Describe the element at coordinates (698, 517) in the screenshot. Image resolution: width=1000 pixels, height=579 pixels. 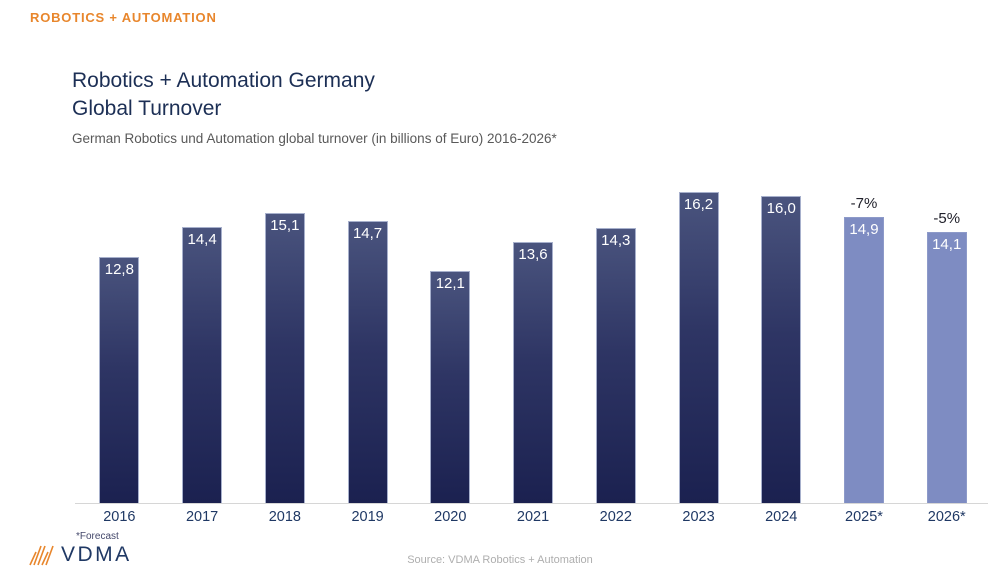
I see `x-axis-label: 2023` at that location.